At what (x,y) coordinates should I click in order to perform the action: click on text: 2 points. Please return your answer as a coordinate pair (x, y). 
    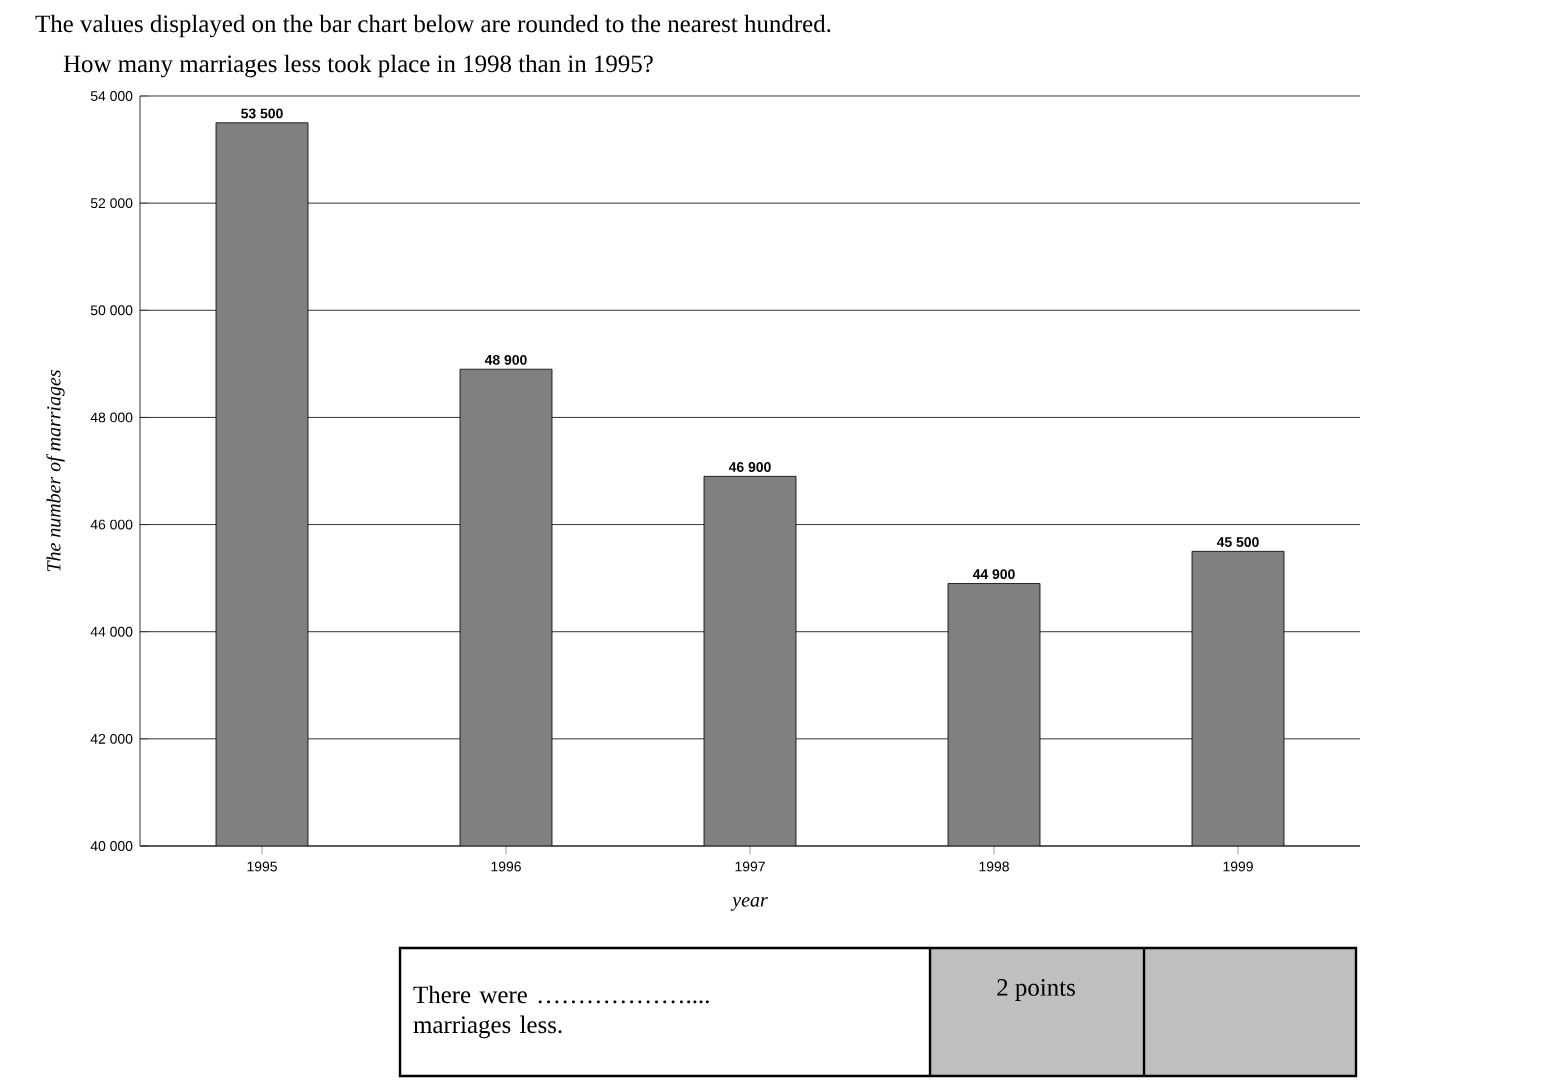
    Looking at the image, I should click on (1036, 990).